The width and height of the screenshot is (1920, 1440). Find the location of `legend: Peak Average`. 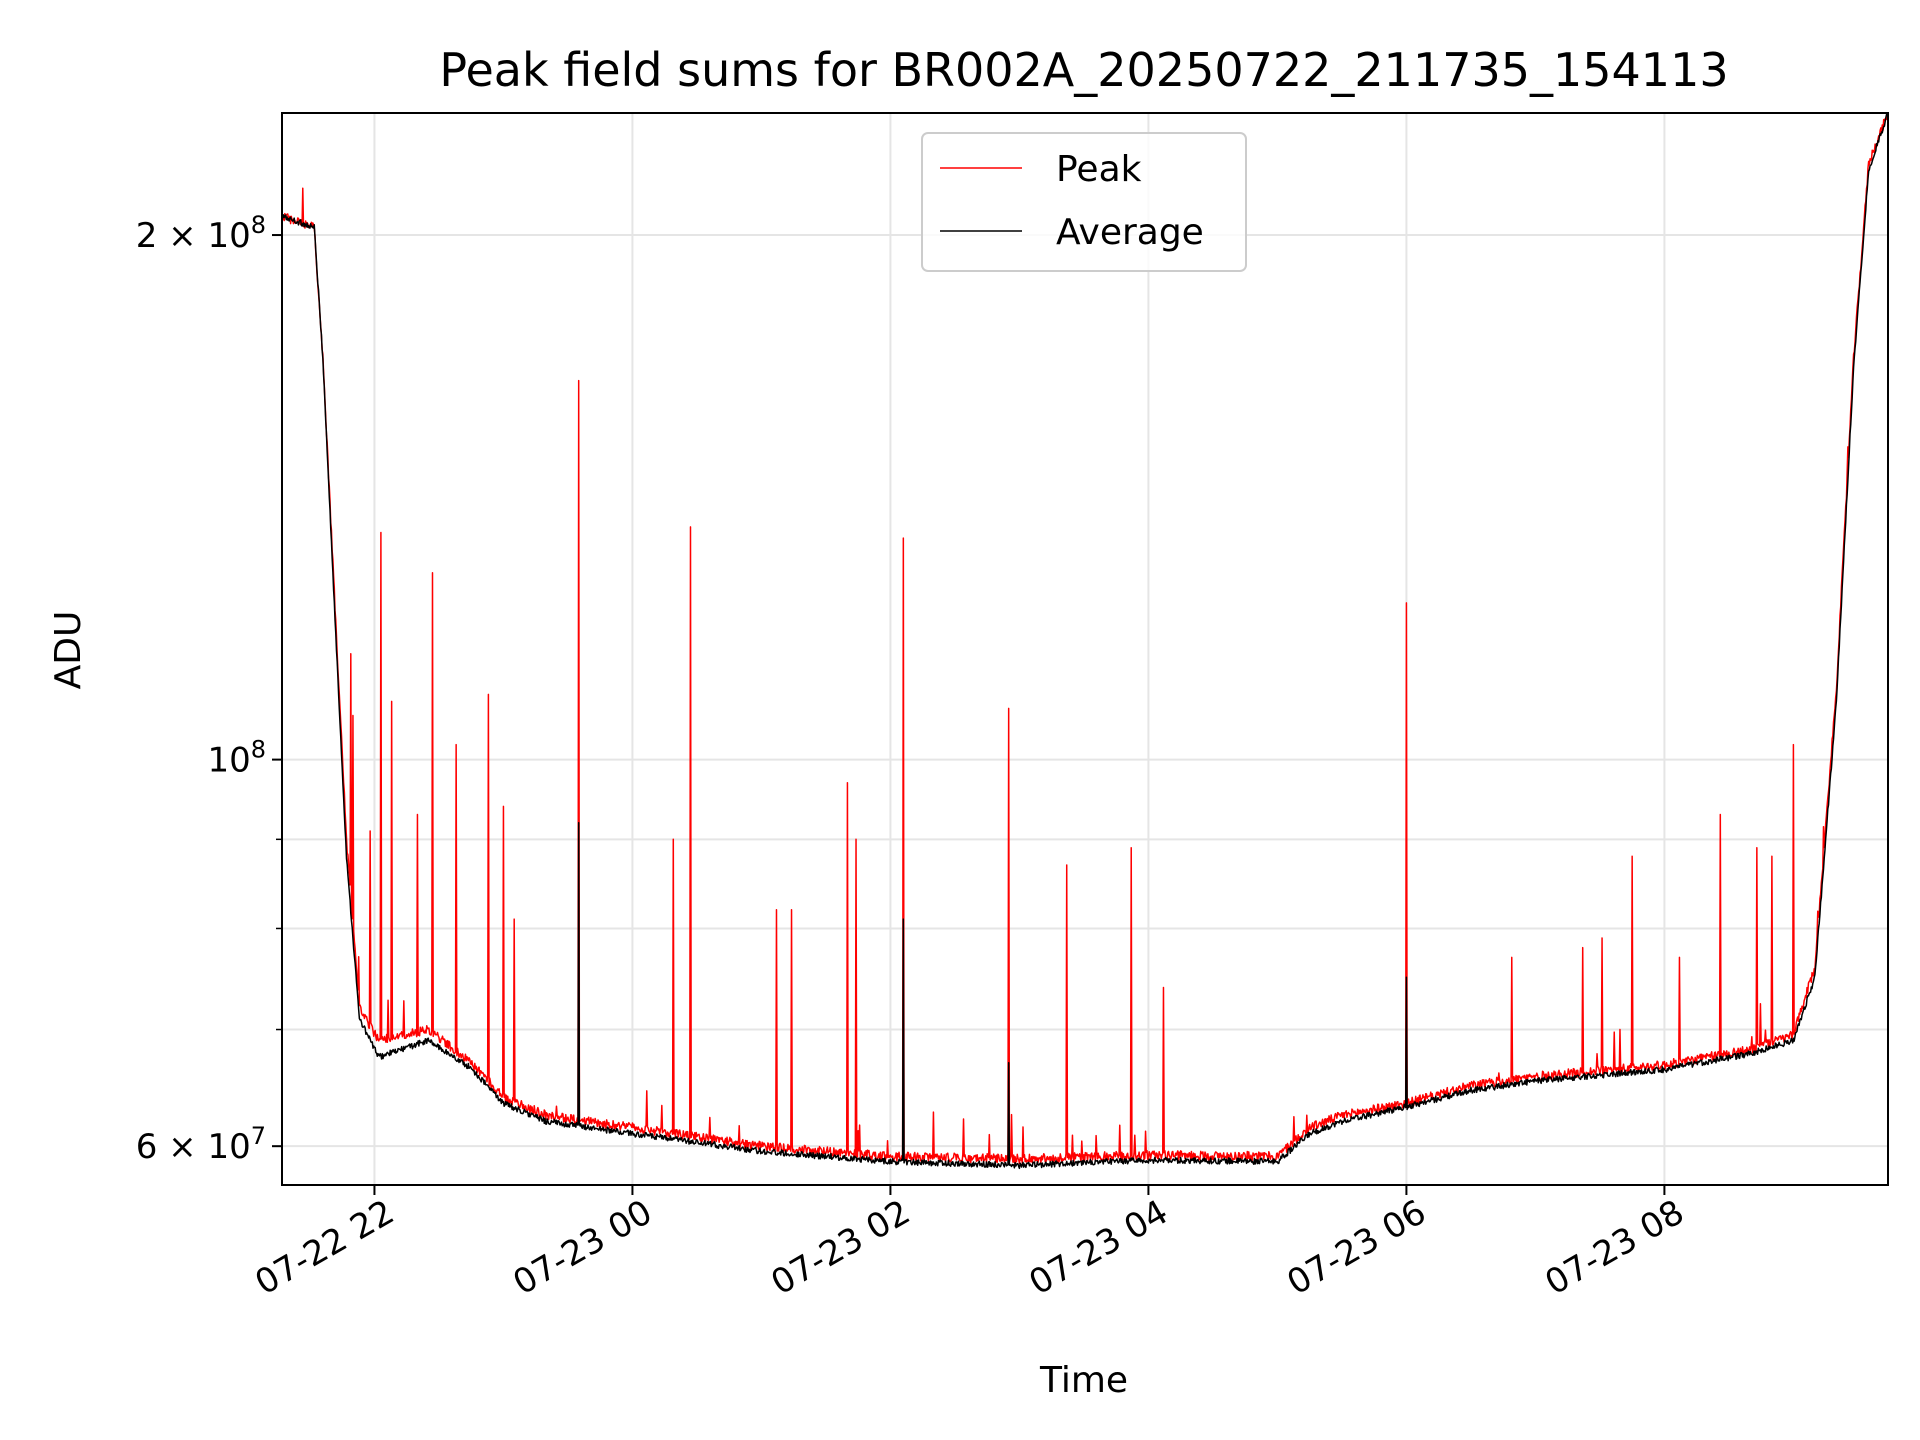

legend: Peak Average is located at coordinates (1084, 202).